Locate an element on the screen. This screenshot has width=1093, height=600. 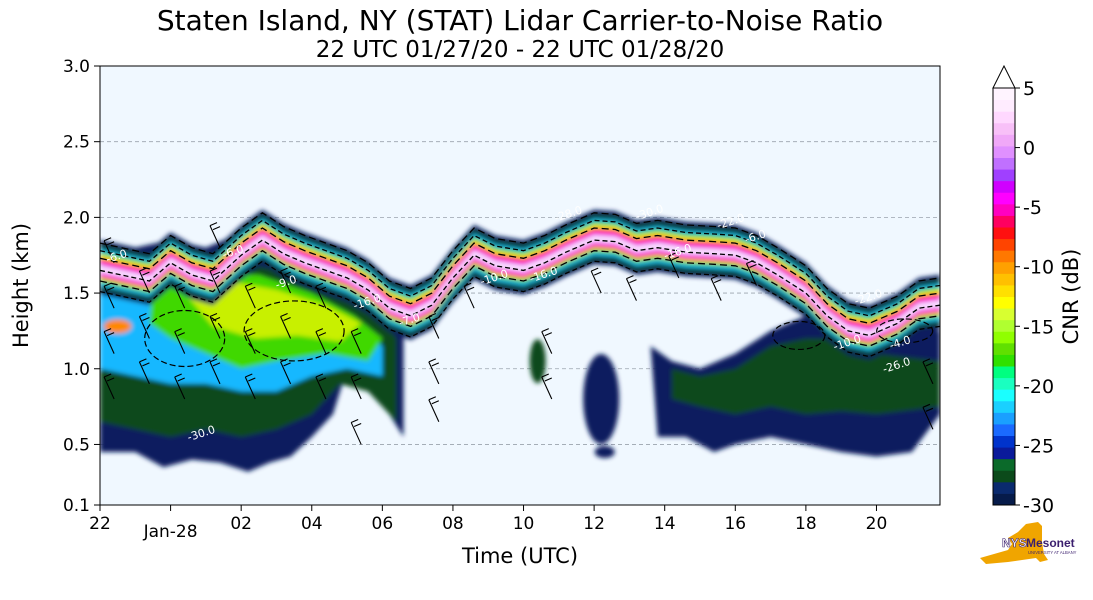
colorbar-tick-label: -15 is located at coordinates (1038, 327).